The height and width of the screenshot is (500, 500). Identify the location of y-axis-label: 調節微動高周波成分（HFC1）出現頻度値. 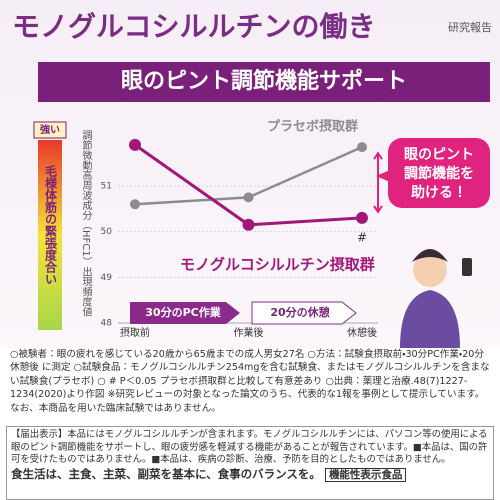
(86, 224).